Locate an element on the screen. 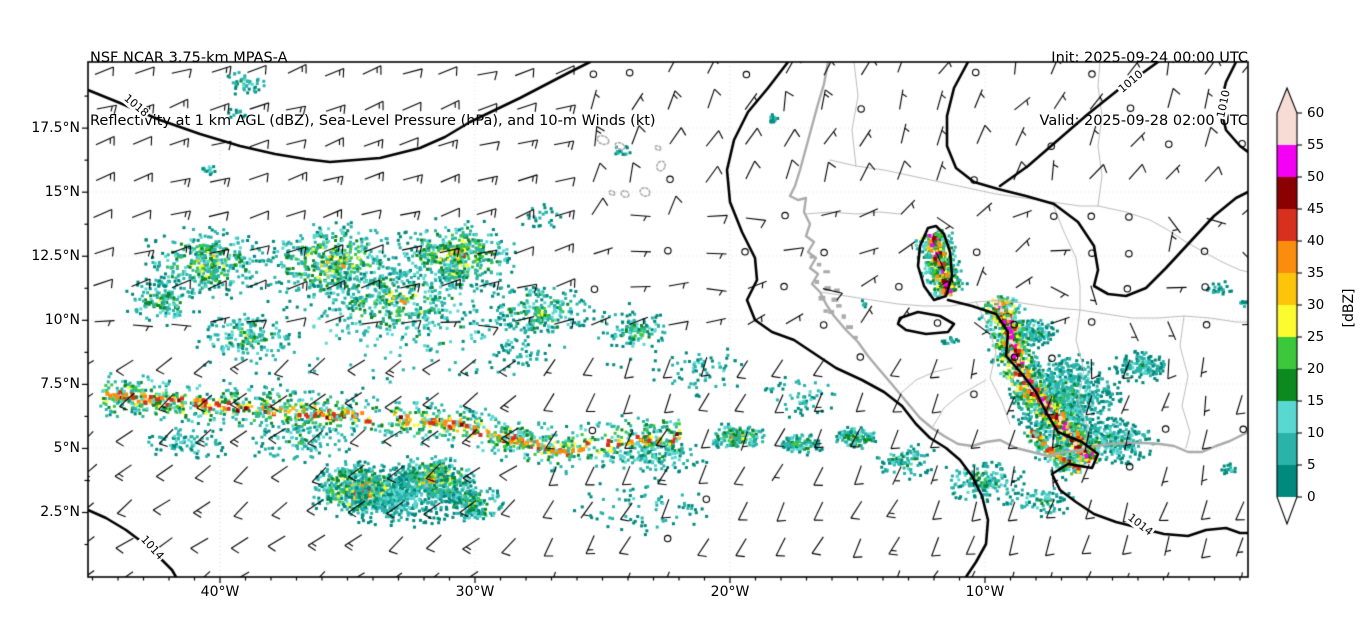 The width and height of the screenshot is (1366, 623). colorbar-tick-label-30: 30 is located at coordinates (1316, 305).